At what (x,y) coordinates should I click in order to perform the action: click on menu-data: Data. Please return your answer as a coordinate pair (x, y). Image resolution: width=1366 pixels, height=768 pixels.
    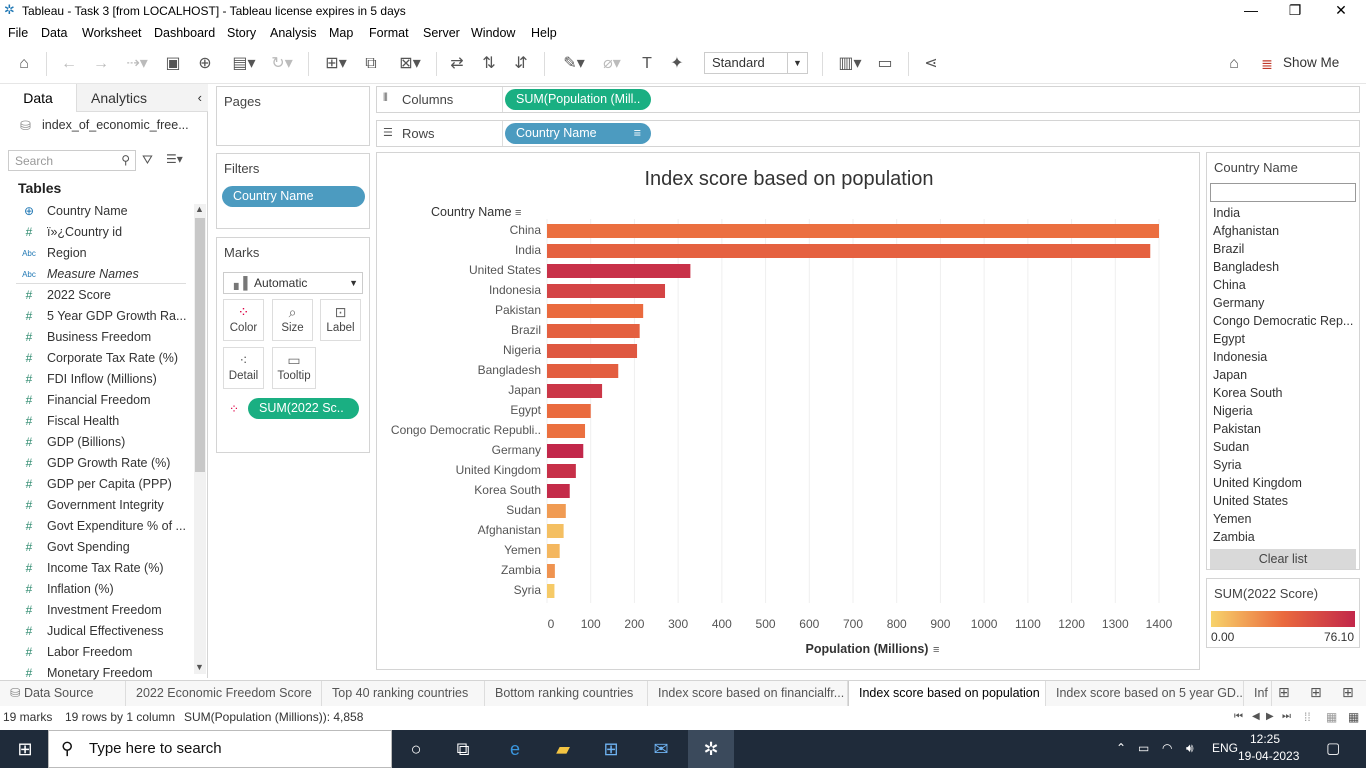
    Looking at the image, I should click on (54, 33).